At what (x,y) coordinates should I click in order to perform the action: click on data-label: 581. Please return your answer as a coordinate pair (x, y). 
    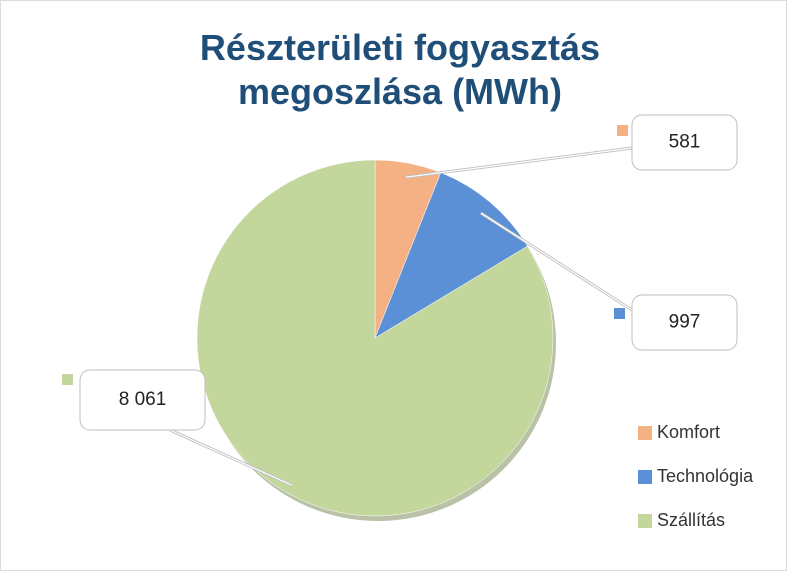
    Looking at the image, I should click on (685, 142).